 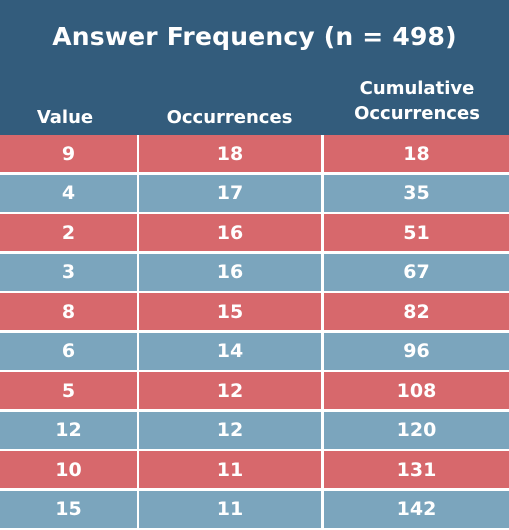 I want to click on cumulative-cell: 35, so click(x=416, y=193).